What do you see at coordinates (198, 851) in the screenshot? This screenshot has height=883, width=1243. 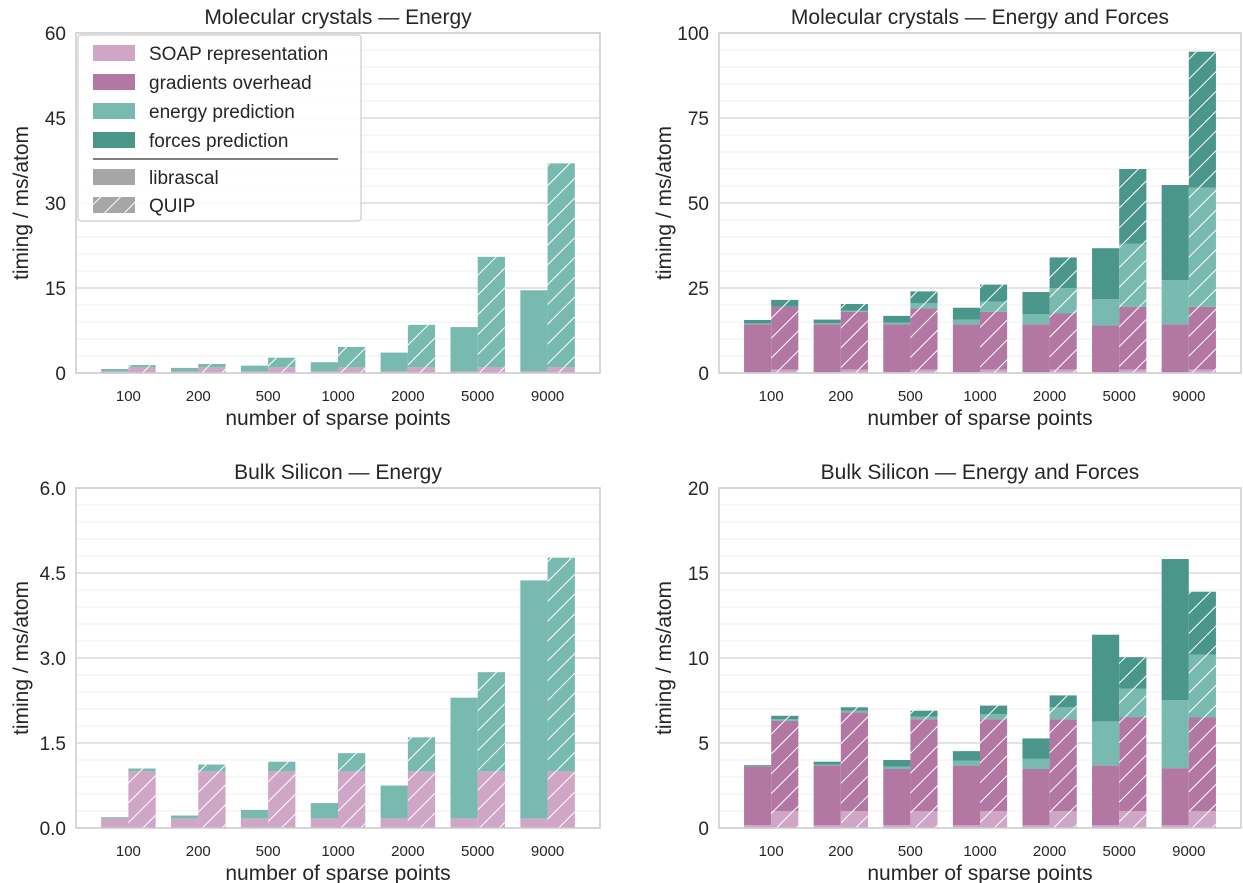 I see `x-tick-label: 200` at bounding box center [198, 851].